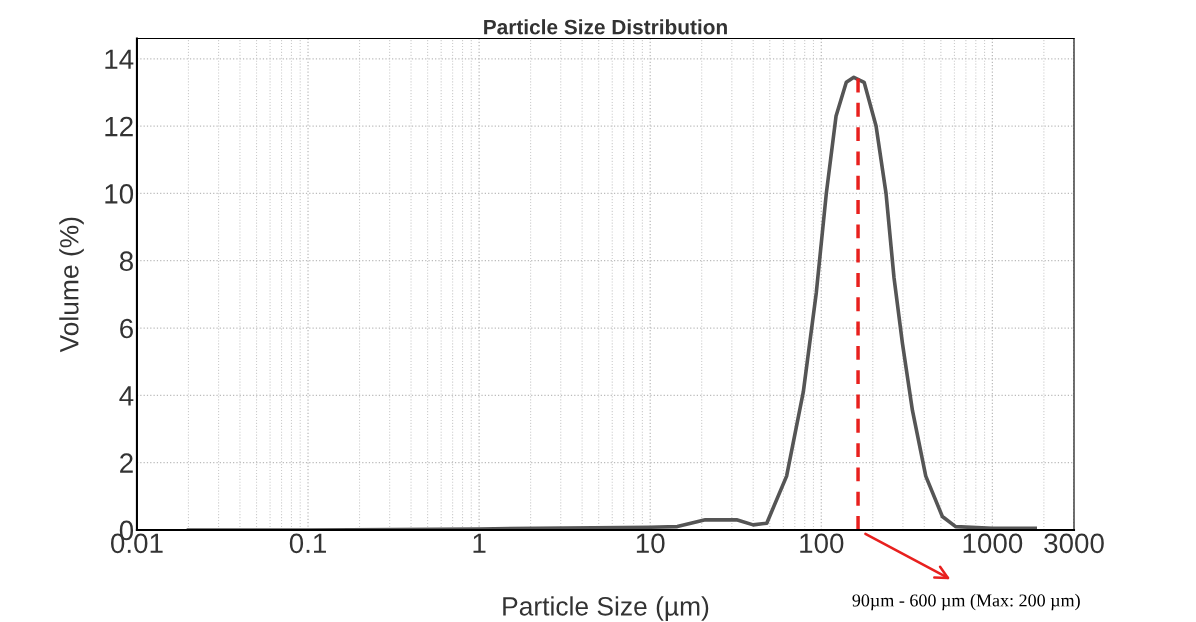  What do you see at coordinates (605, 27) in the screenshot?
I see `chart-title: Particle Size Distribution` at bounding box center [605, 27].